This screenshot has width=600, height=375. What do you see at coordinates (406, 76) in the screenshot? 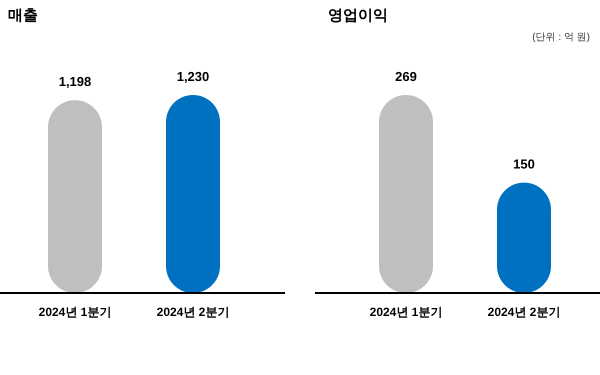
I see `data-label: 269` at bounding box center [406, 76].